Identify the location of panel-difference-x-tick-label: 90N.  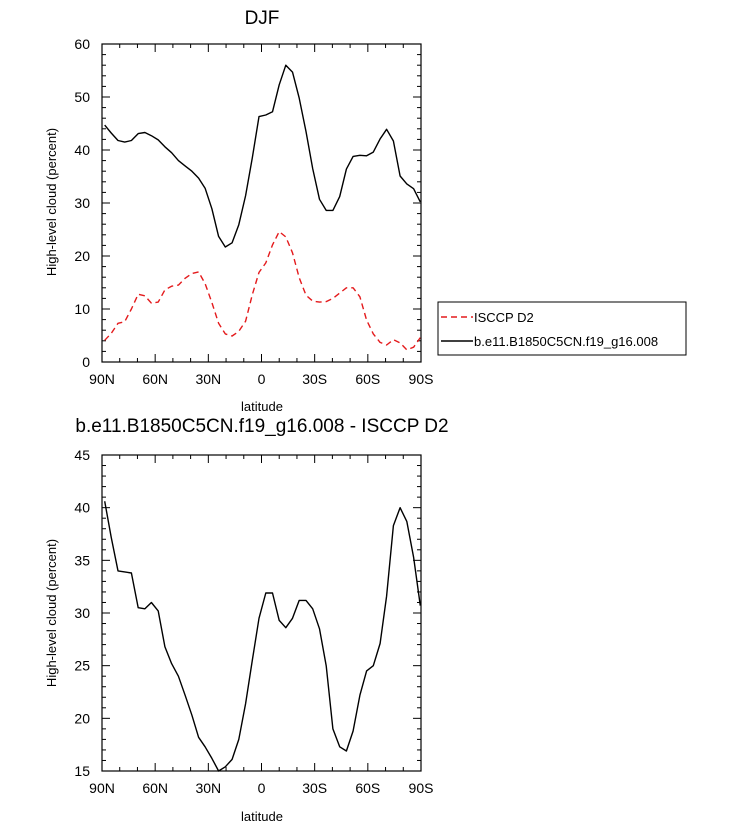
(102, 788).